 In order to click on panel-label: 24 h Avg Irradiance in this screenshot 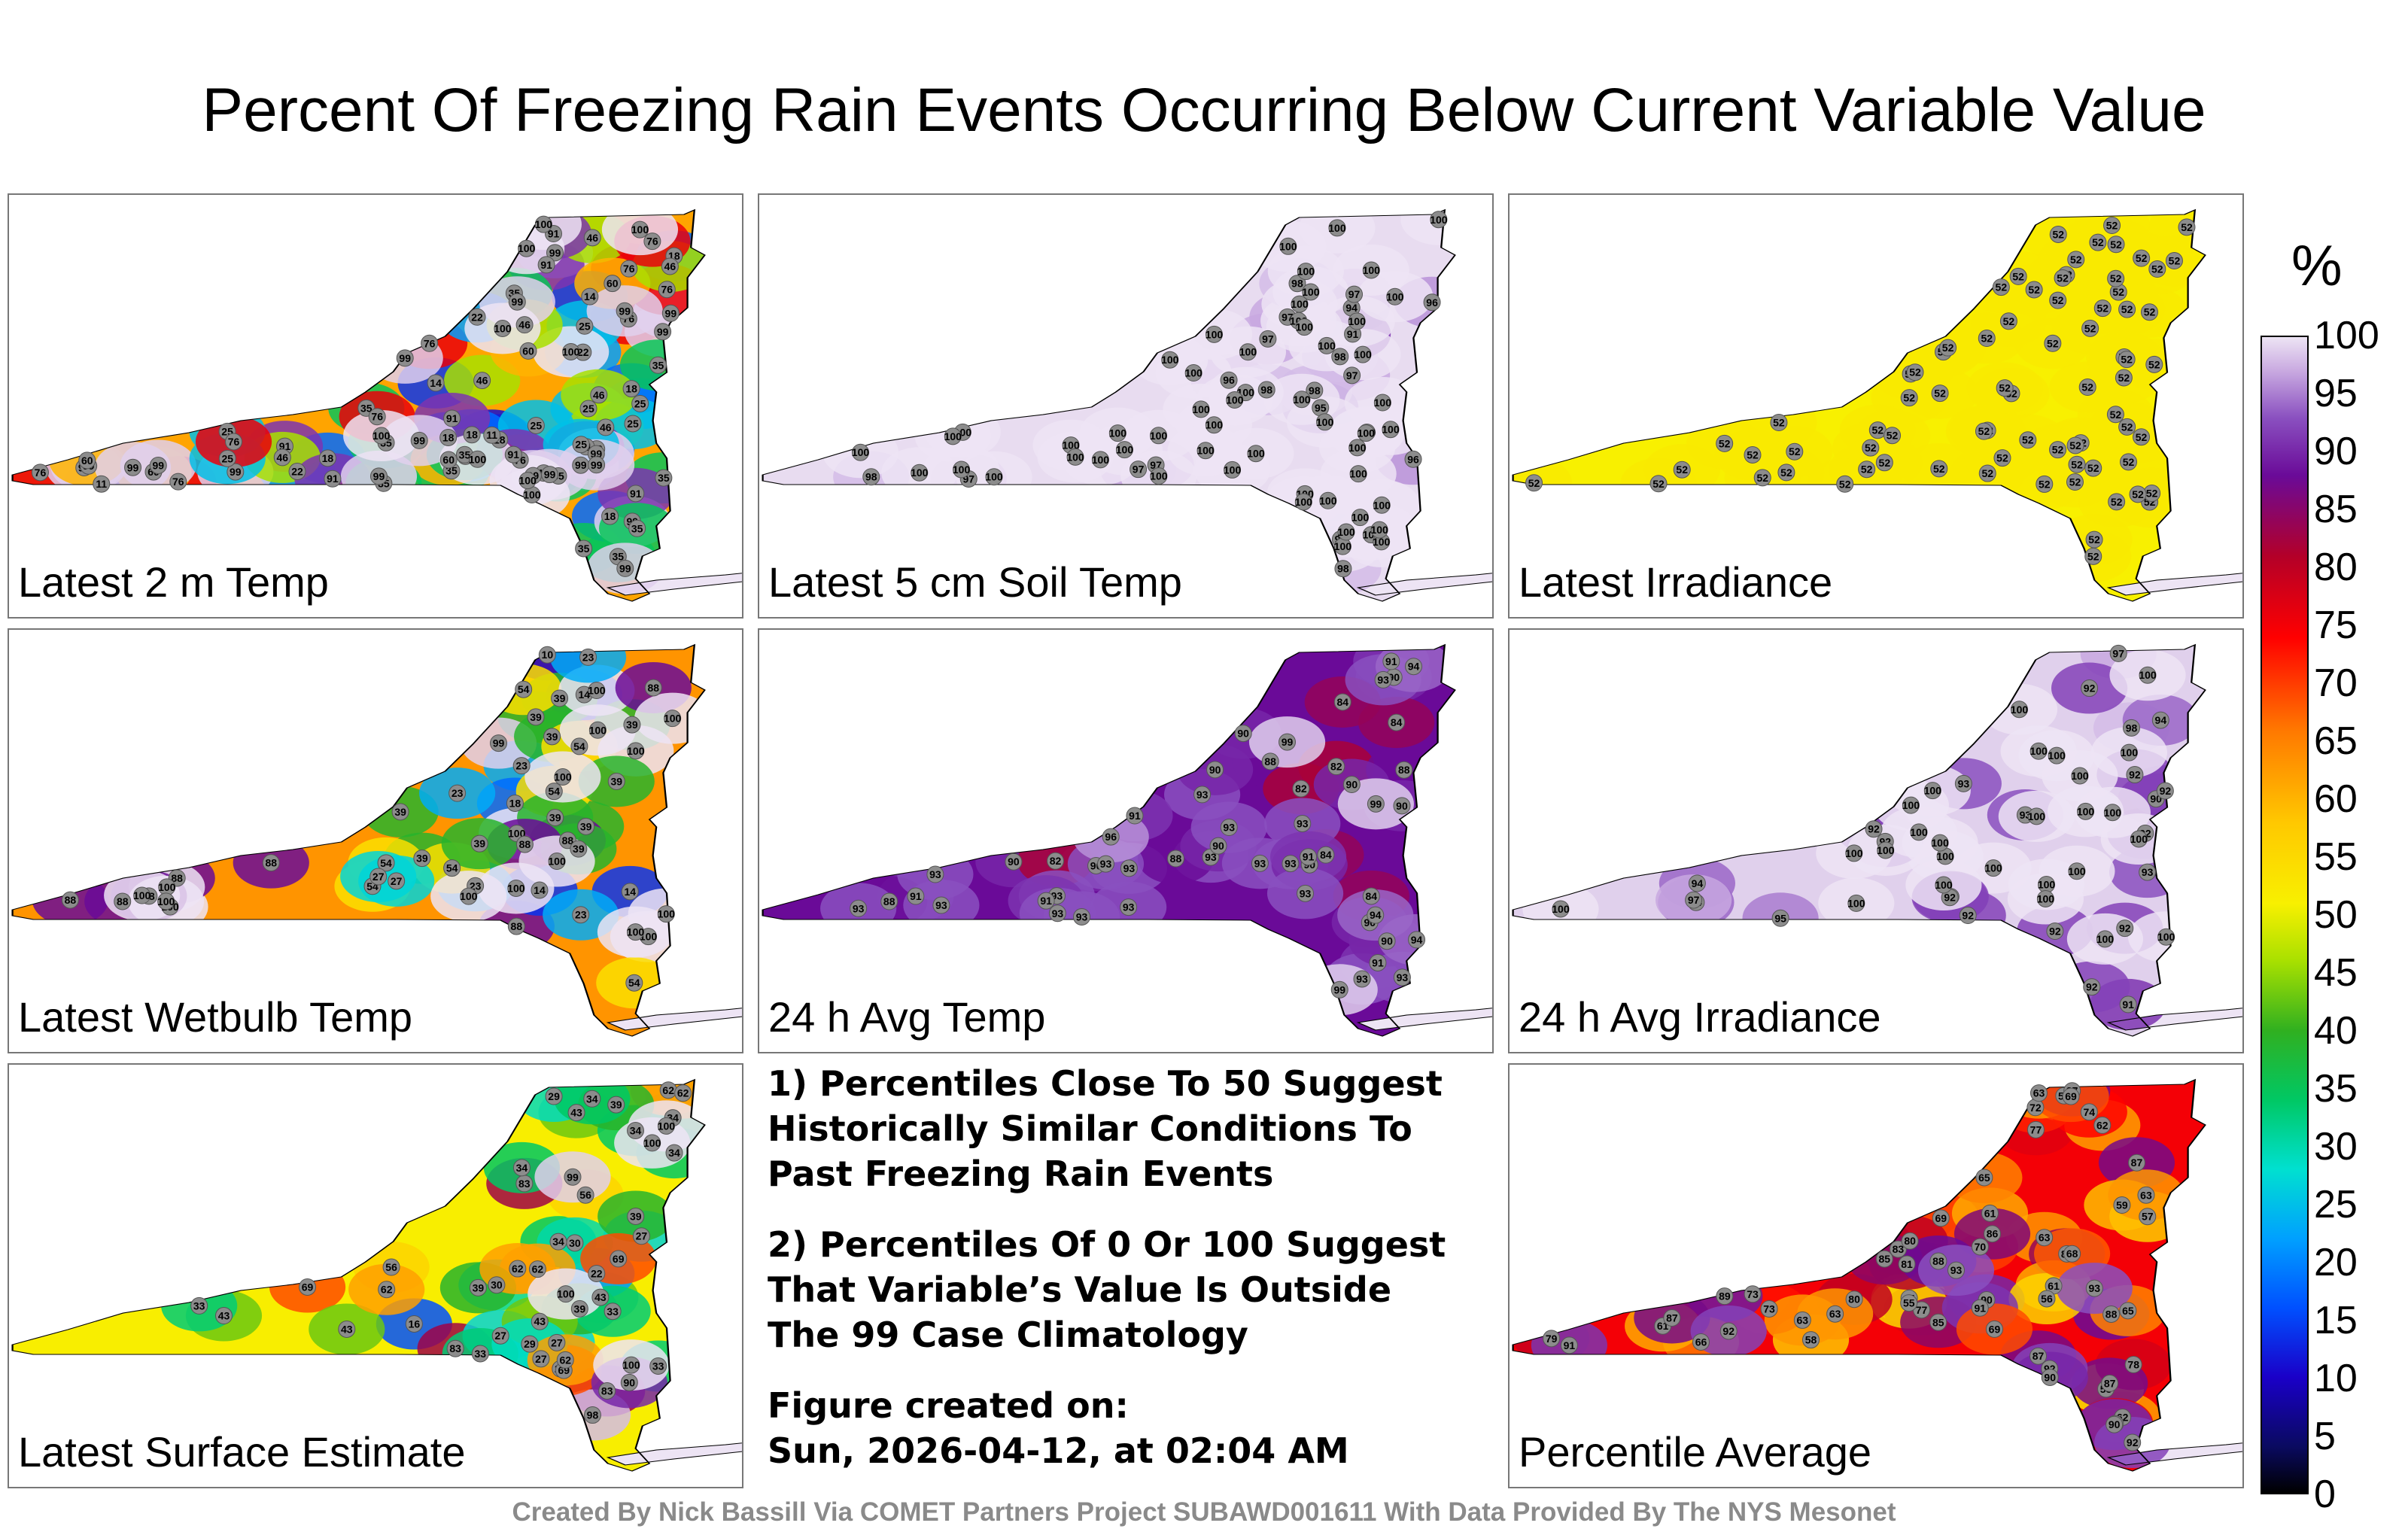, I will do `click(1700, 1017)`.